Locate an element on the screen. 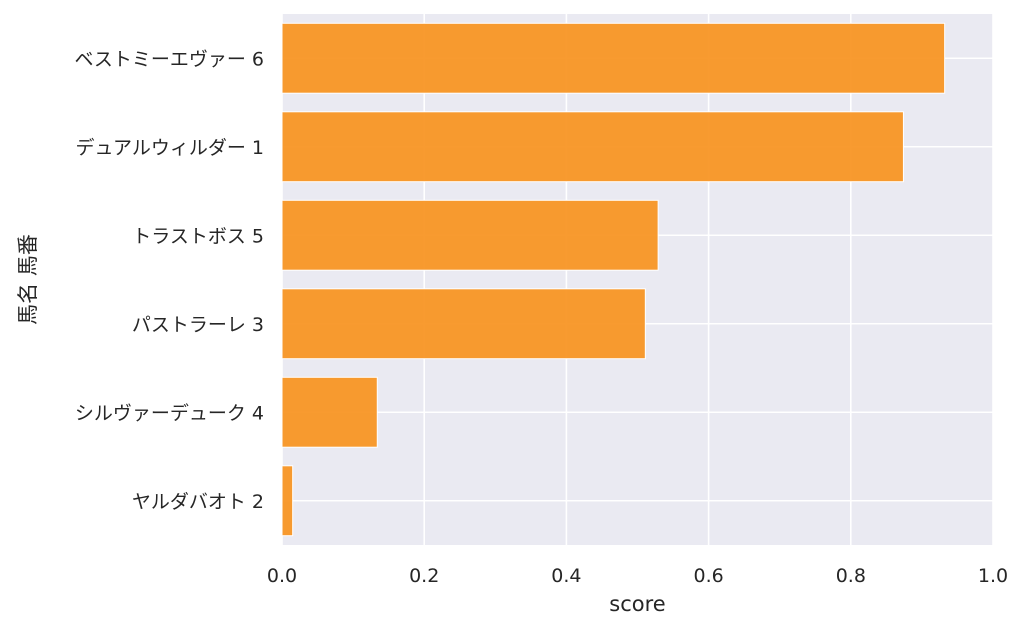 This screenshot has width=1024, height=629. y-axis-label: 馬名 馬番 is located at coordinates (28, 279).